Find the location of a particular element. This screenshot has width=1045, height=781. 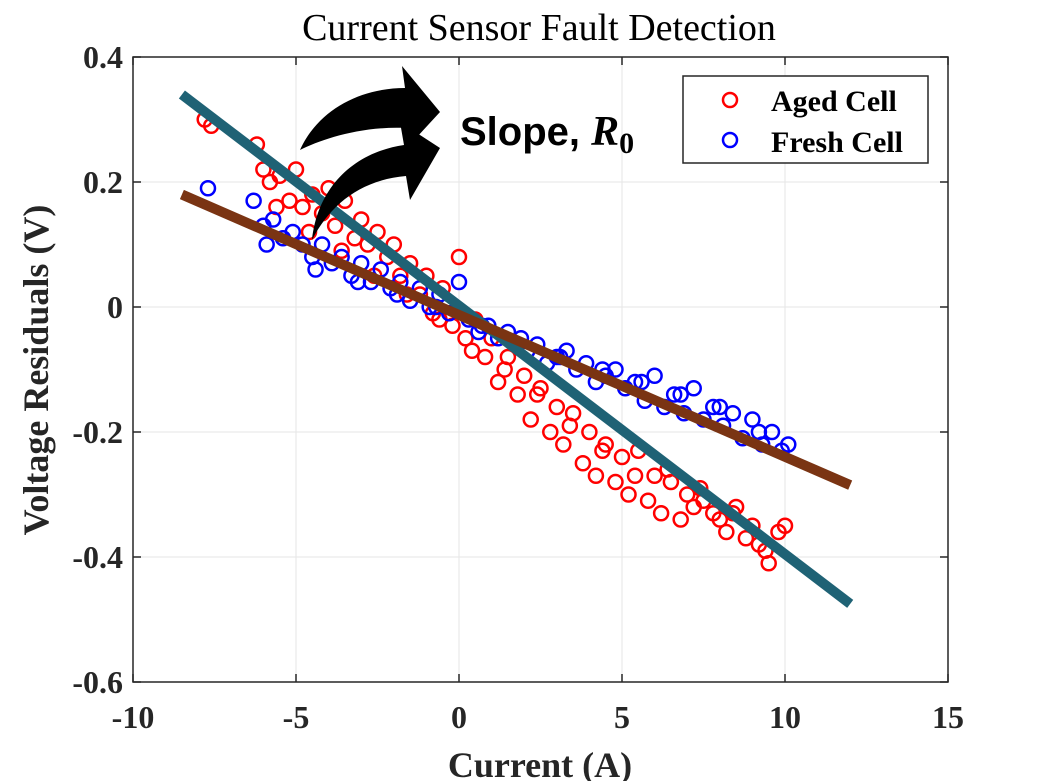

legend-label-fresh-cell: Fresh Cell is located at coordinates (837, 142).